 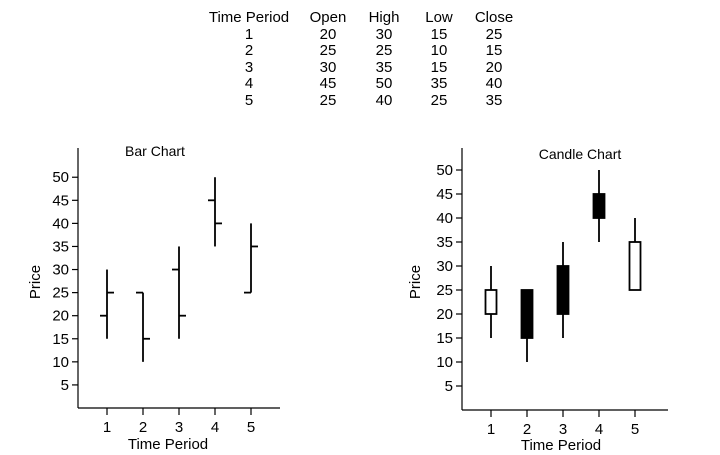 I want to click on table-cell: 45, so click(x=328, y=83).